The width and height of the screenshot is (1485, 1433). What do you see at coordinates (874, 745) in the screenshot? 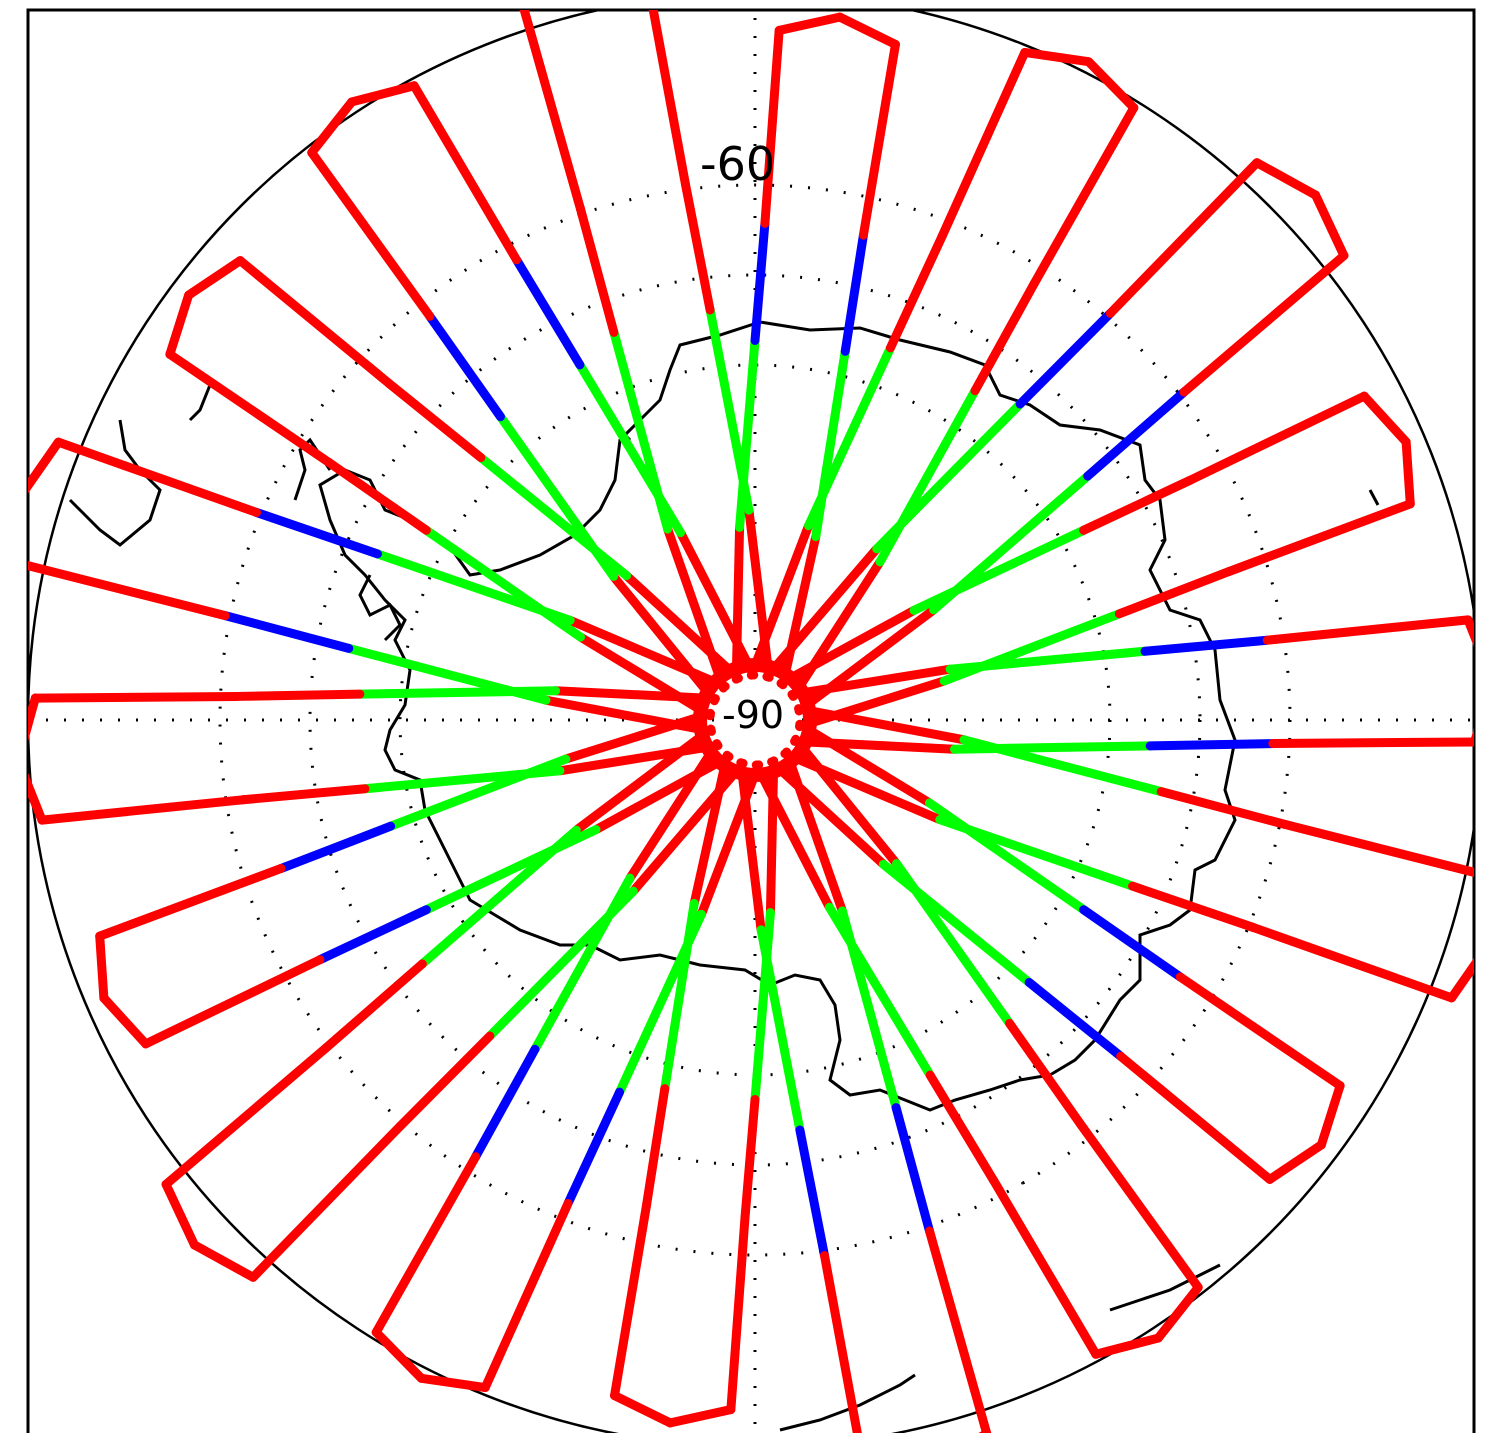
I see `track-4-leg-1-inner` at bounding box center [874, 745].